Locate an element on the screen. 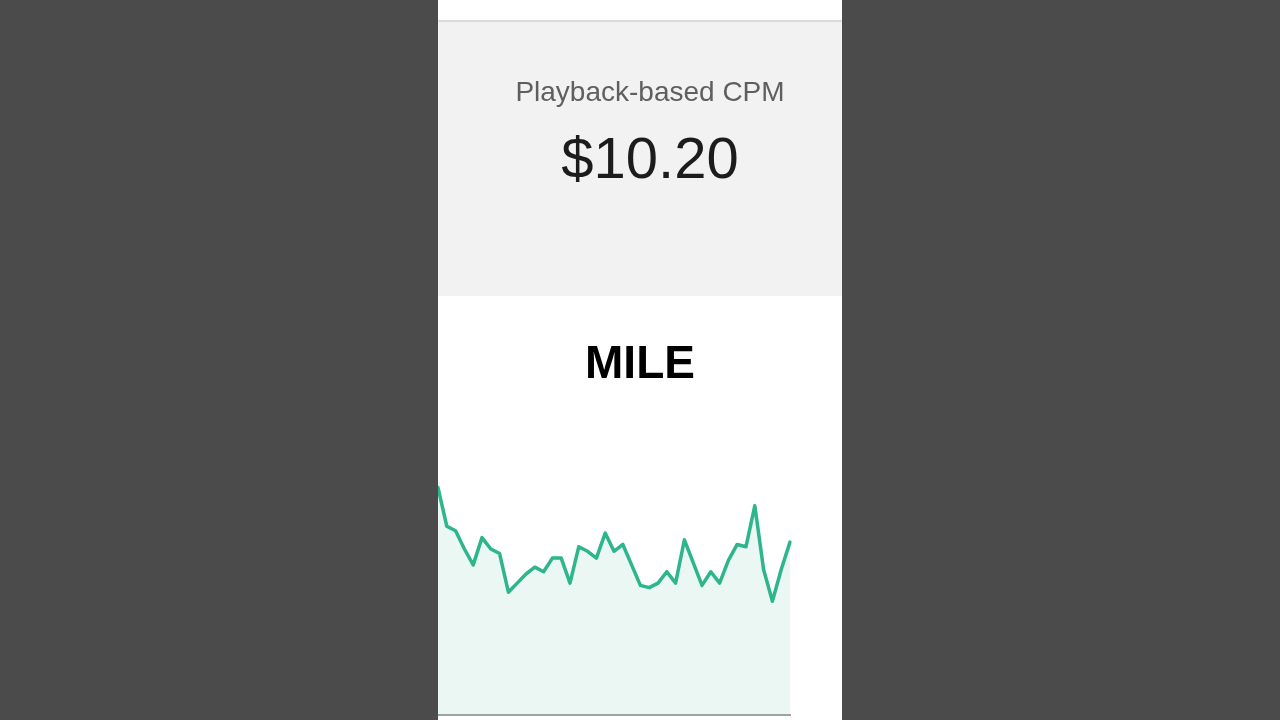  chart-subtitle: $10.20 is located at coordinates (650, 157).